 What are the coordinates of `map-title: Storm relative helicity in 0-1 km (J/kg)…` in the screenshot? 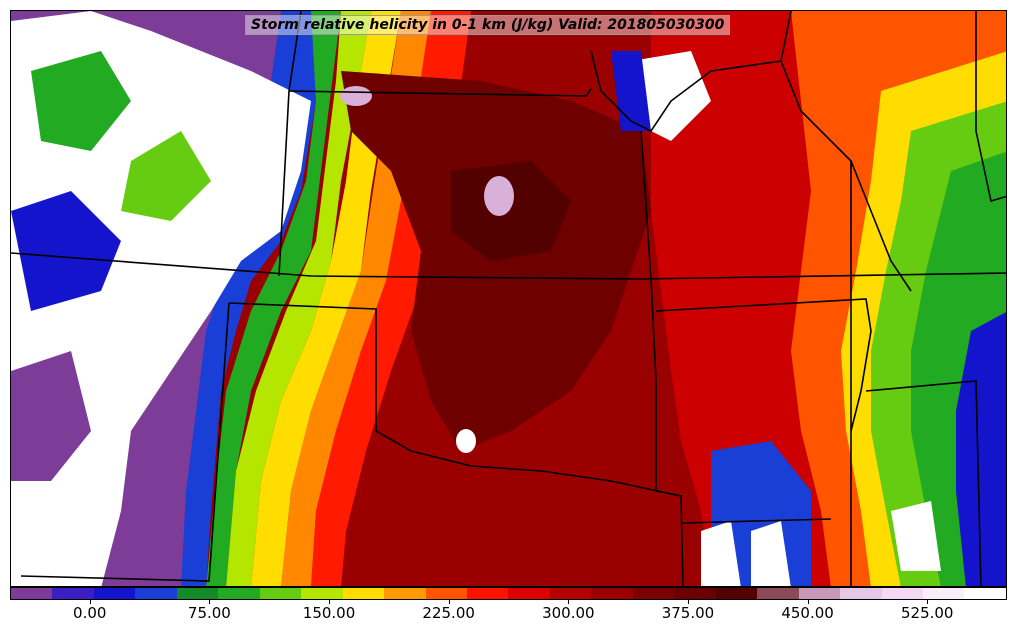 It's located at (488, 25).